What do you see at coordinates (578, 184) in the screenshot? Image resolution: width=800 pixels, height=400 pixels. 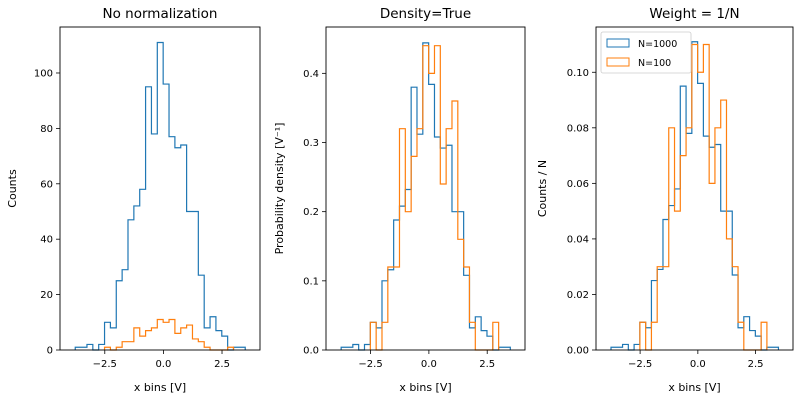 I see `y-tick-label: 0.06` at bounding box center [578, 184].